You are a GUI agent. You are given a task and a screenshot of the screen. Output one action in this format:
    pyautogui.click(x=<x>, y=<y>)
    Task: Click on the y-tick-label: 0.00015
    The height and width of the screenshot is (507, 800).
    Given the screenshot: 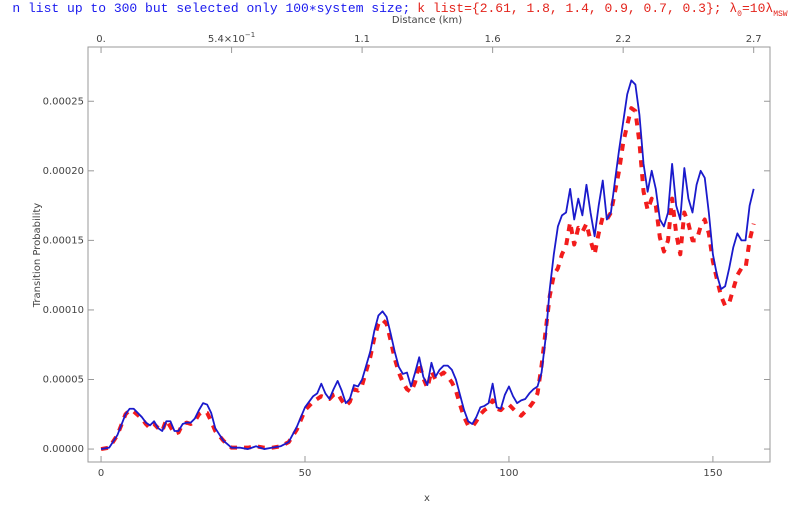 What is the action you would take?
    pyautogui.click(x=63, y=240)
    